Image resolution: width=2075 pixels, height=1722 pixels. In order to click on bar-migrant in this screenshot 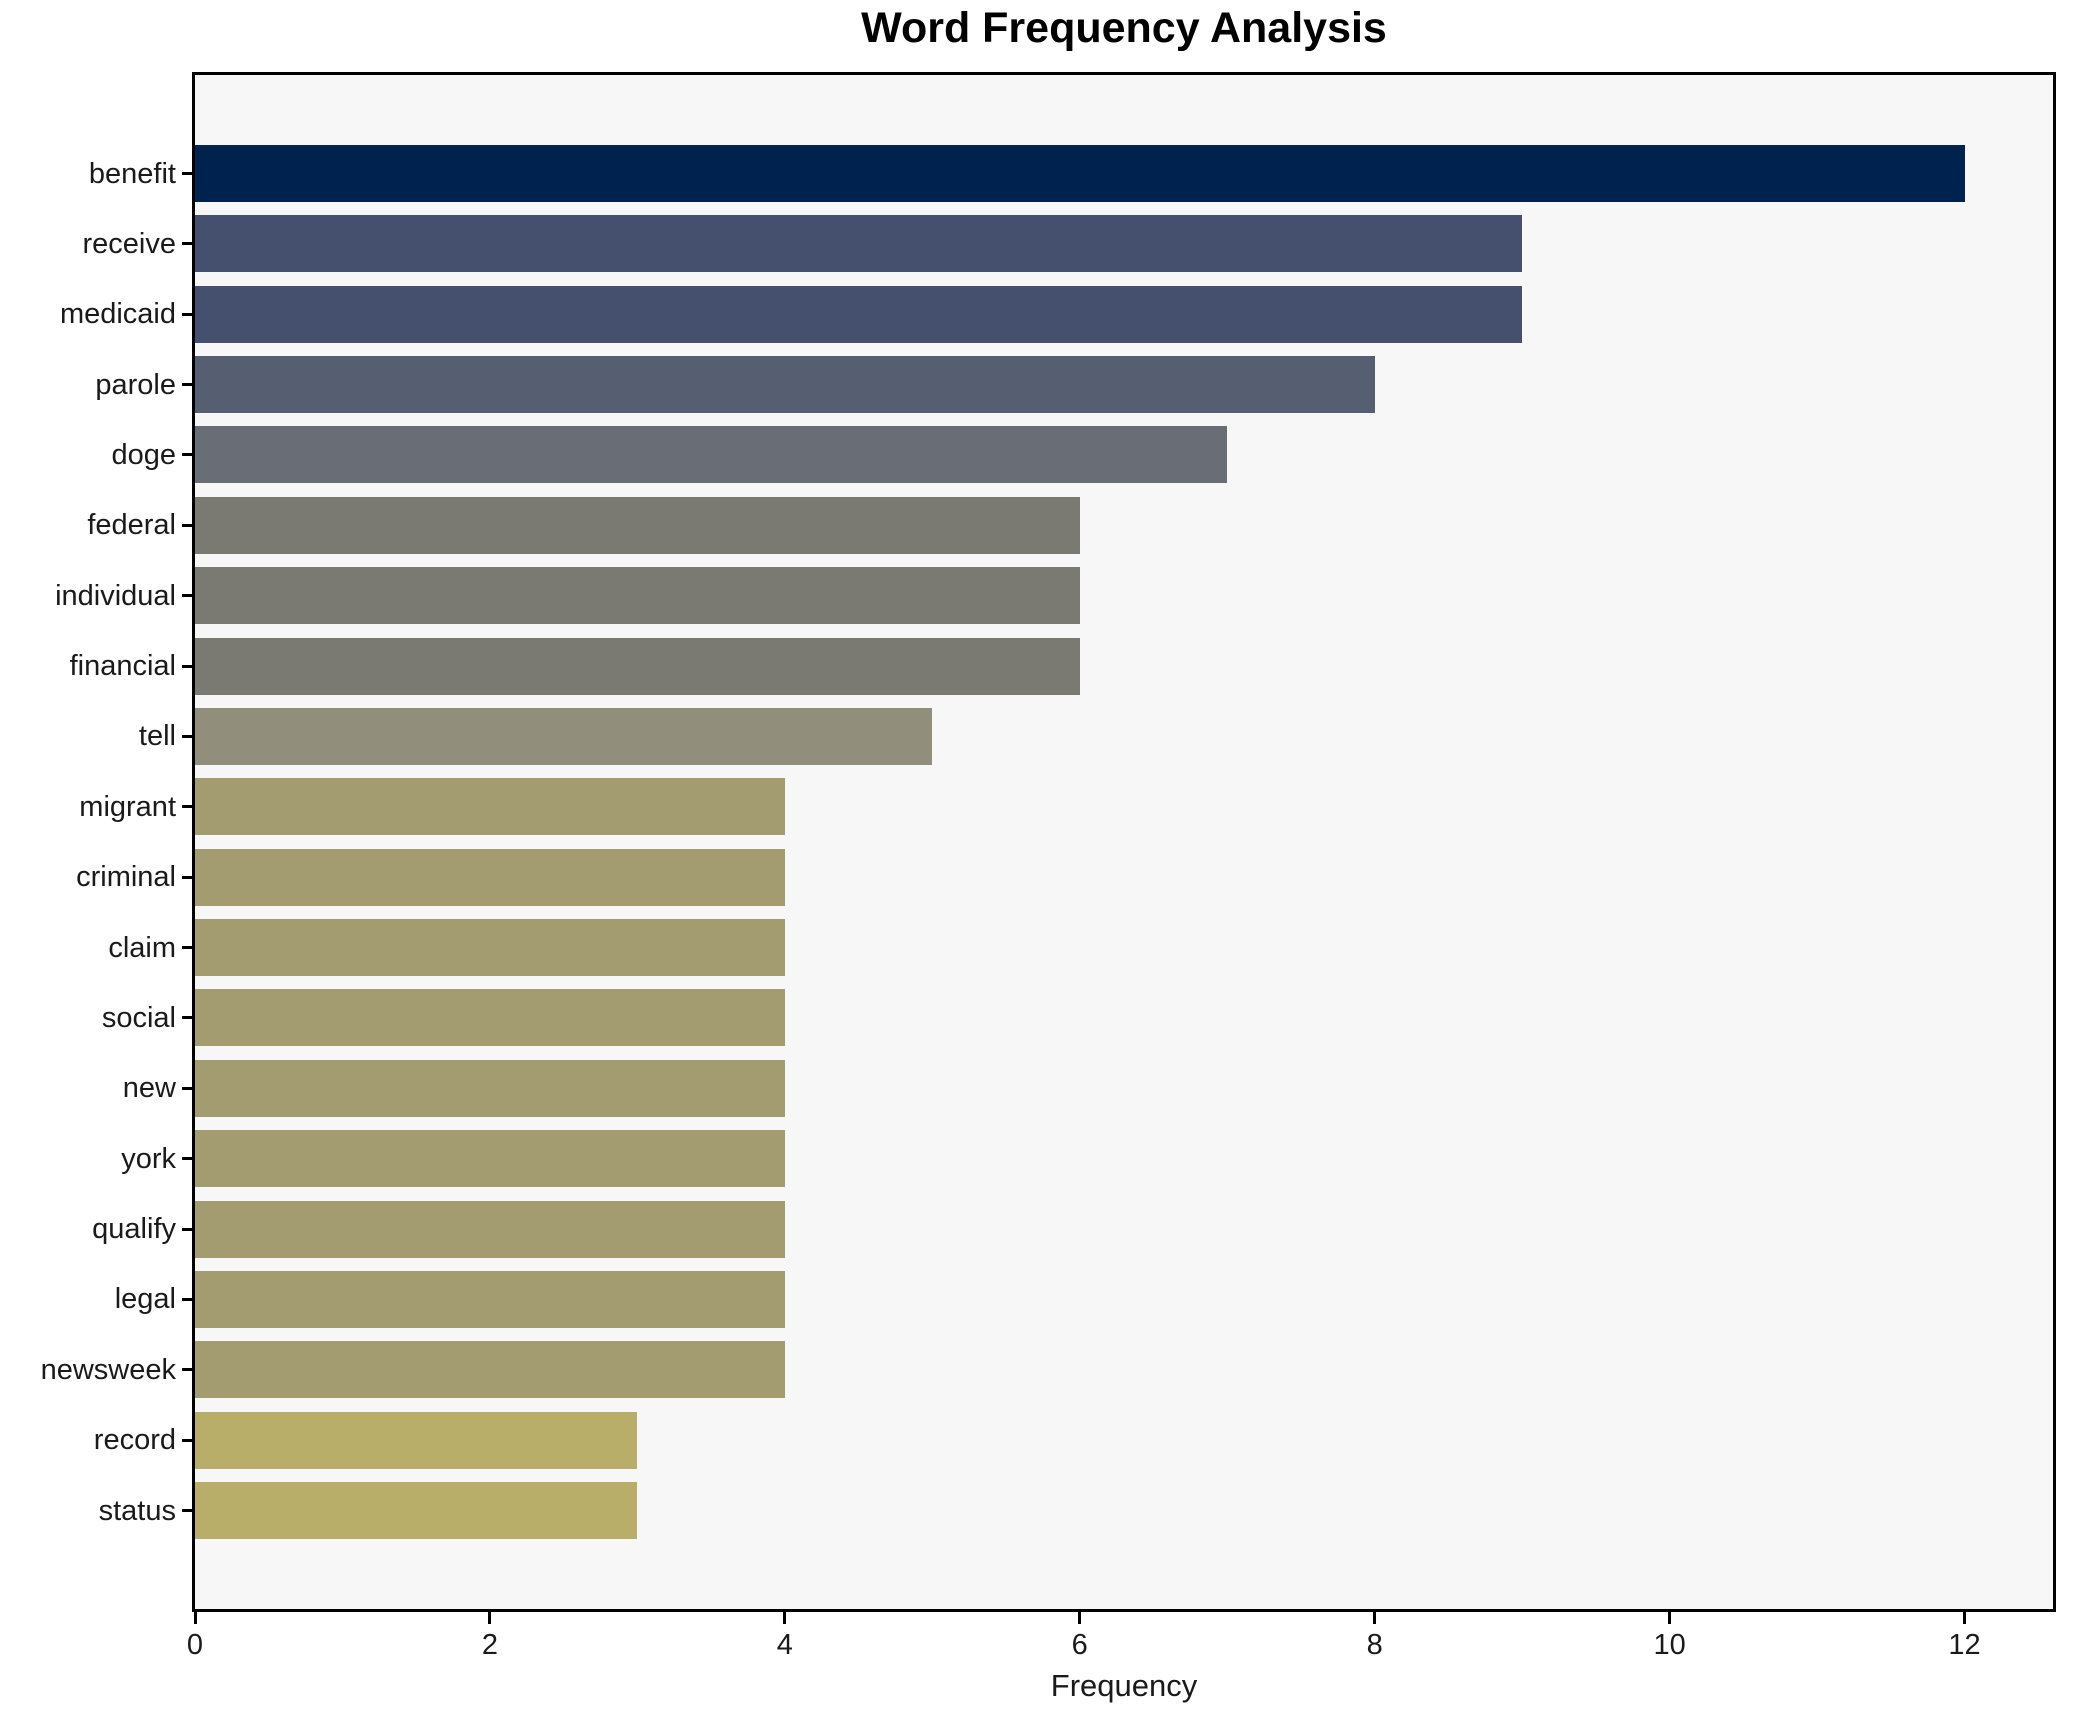, I will do `click(490, 807)`.